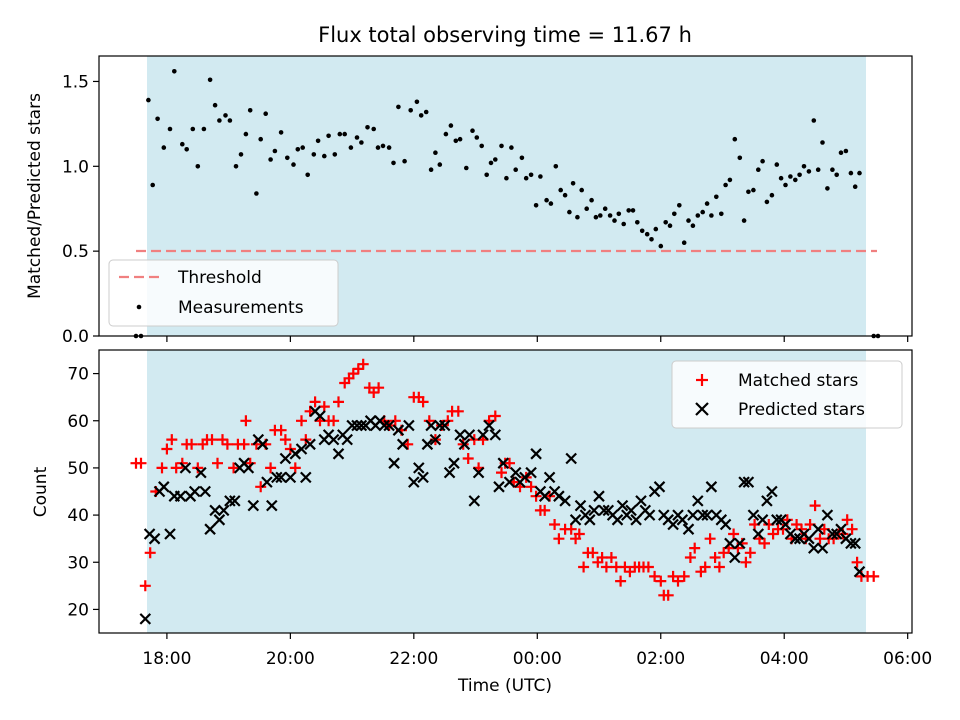  I want to click on top-y-tick-label-3: 1.5, so click(75, 82).